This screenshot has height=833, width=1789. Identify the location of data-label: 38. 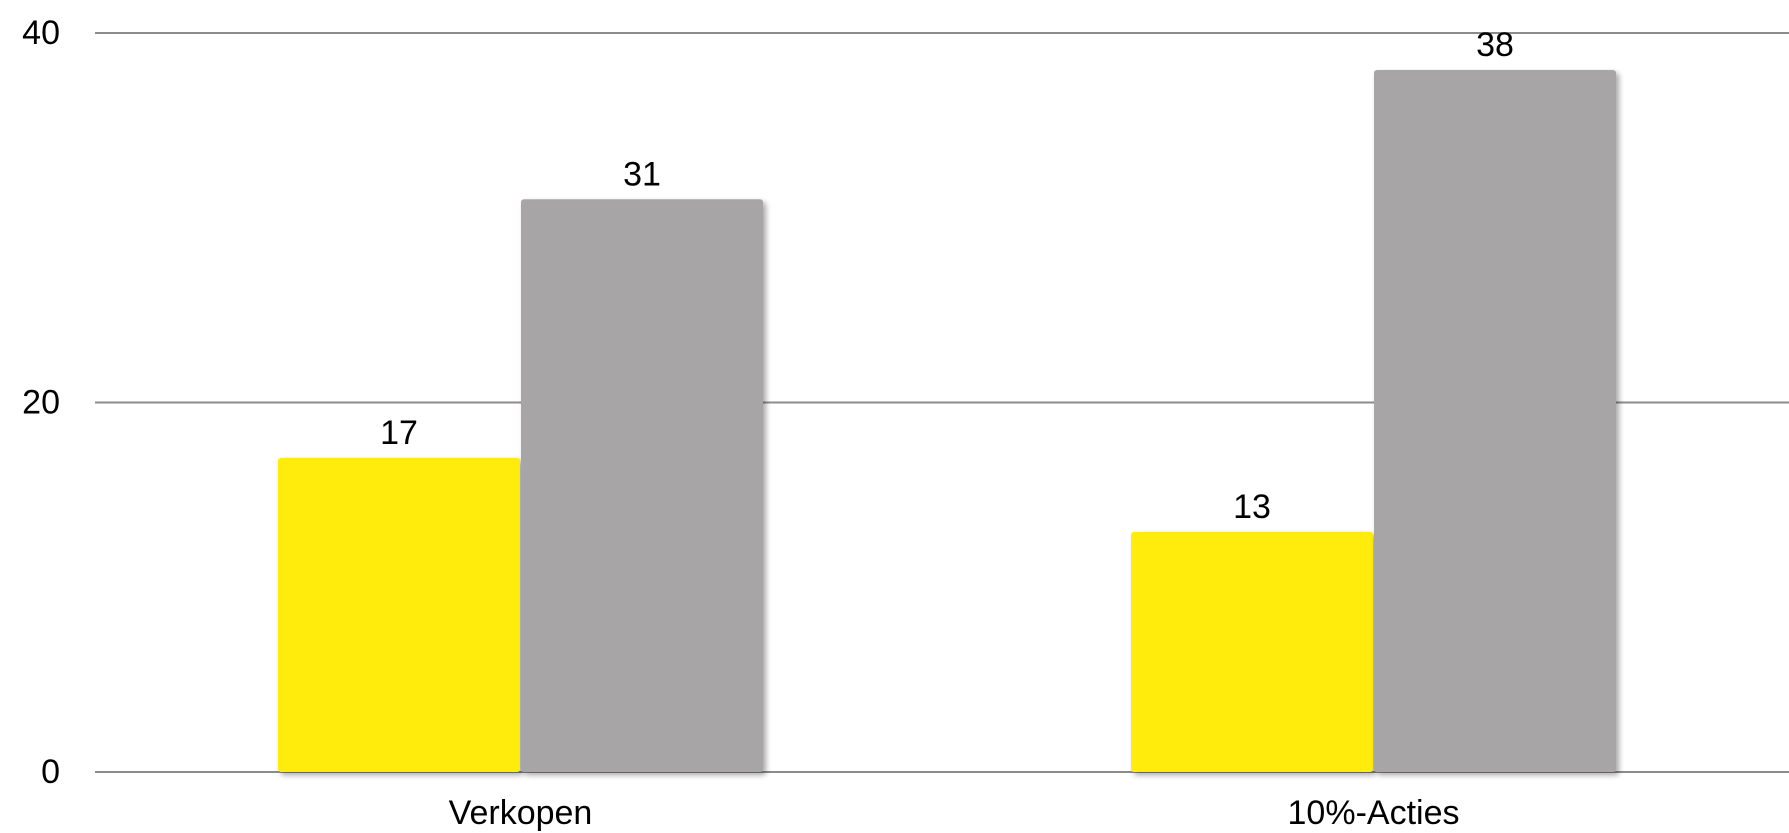
(1495, 45).